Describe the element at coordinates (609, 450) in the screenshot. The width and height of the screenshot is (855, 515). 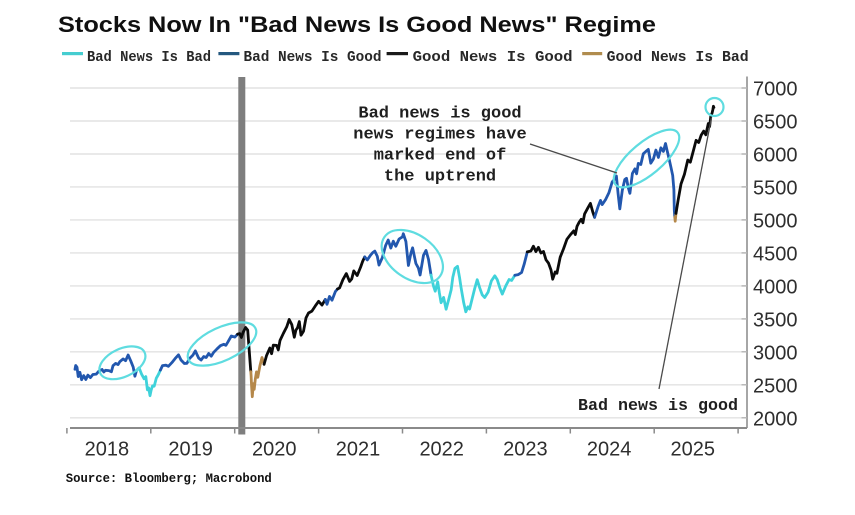
I see `svg-text: 2024` at that location.